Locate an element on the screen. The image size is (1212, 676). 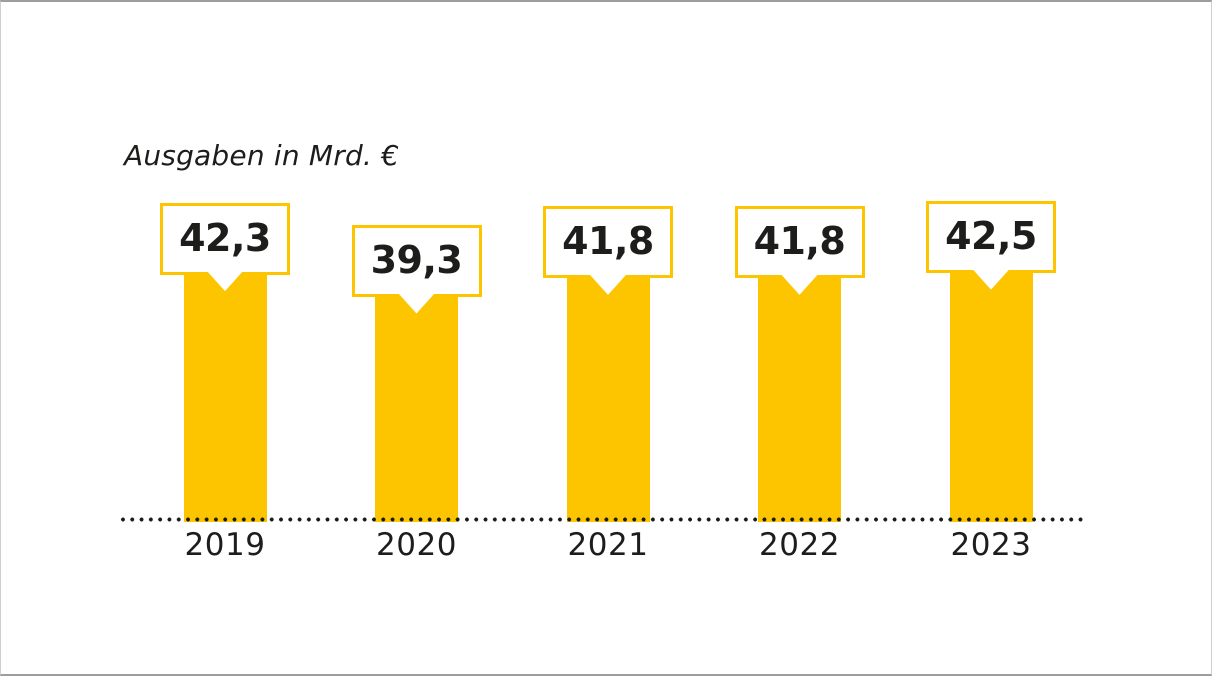
value-label-box-2019: 42,3 is located at coordinates (225, 238).